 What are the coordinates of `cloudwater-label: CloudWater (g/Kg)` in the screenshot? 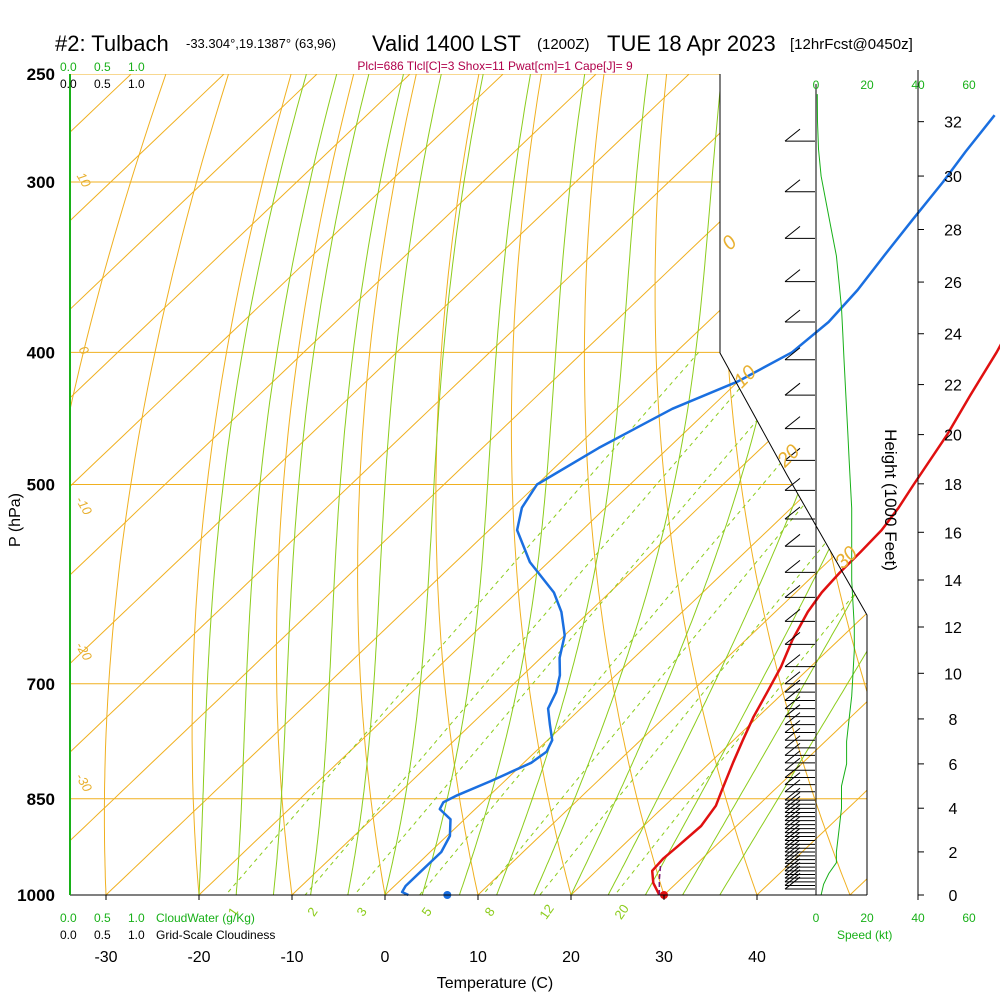 It's located at (205, 918).